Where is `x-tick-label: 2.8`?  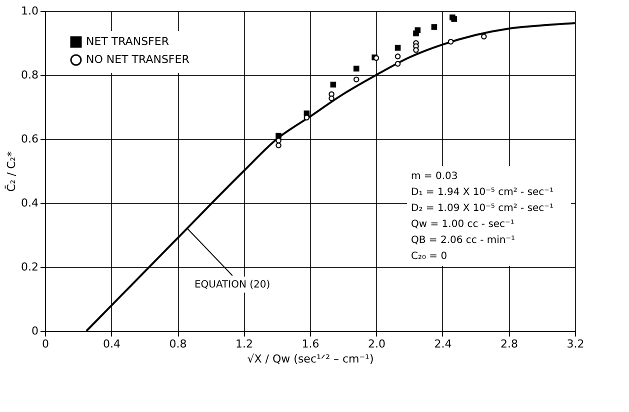
x-tick-label: 2.8 is located at coordinates (509, 344).